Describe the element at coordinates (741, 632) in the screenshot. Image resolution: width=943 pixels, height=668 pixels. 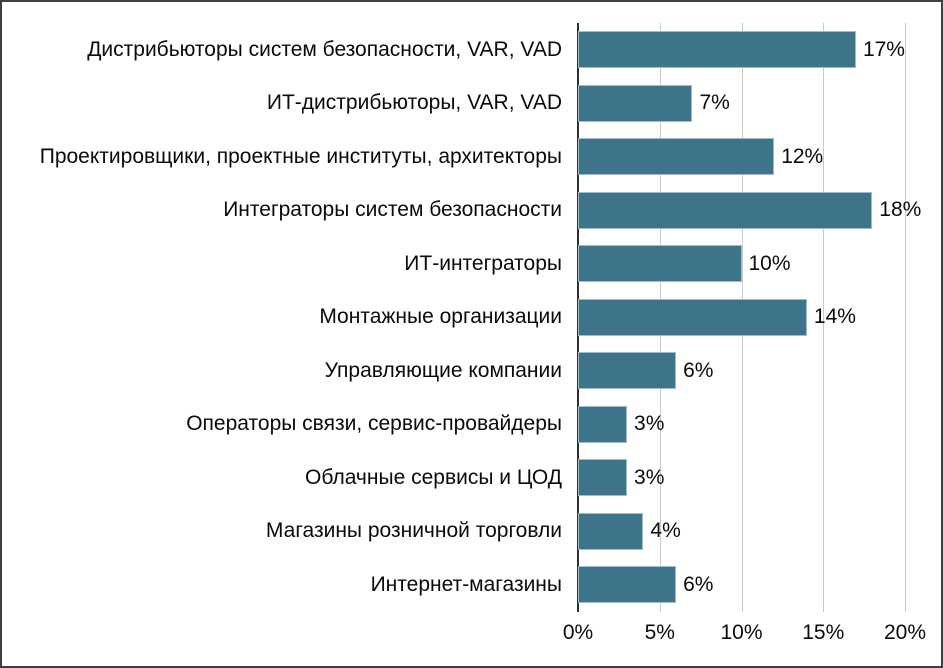
I see `x-tick-label: 10%` at that location.